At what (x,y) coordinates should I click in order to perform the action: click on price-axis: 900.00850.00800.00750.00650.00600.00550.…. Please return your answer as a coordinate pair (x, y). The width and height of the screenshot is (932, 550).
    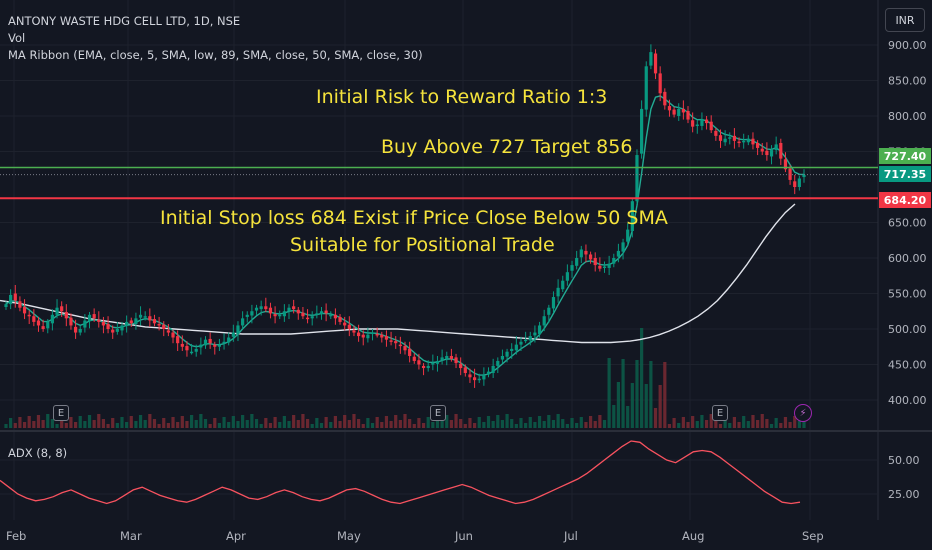
    Looking at the image, I should click on (907, 223).